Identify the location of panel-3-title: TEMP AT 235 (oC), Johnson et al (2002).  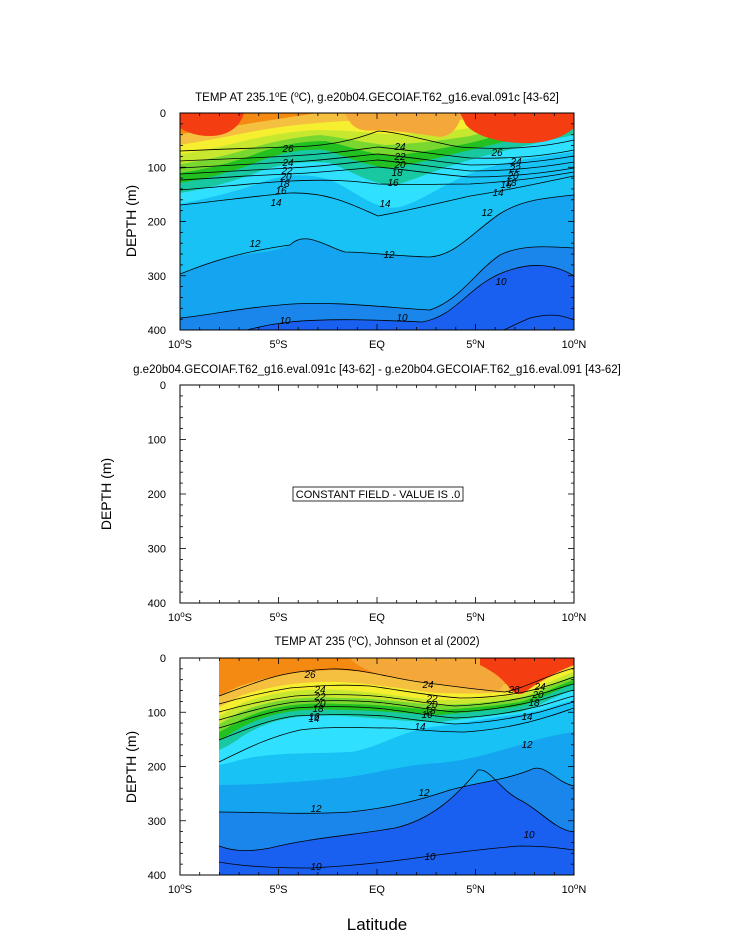
(376, 641).